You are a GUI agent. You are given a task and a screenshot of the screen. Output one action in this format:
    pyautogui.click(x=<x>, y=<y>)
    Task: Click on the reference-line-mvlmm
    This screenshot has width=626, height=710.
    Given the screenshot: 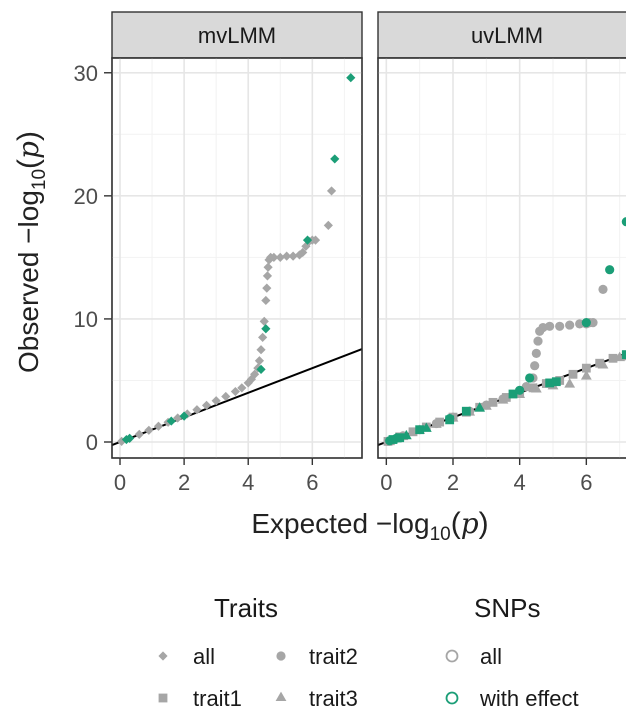 What is the action you would take?
    pyautogui.click(x=237, y=397)
    